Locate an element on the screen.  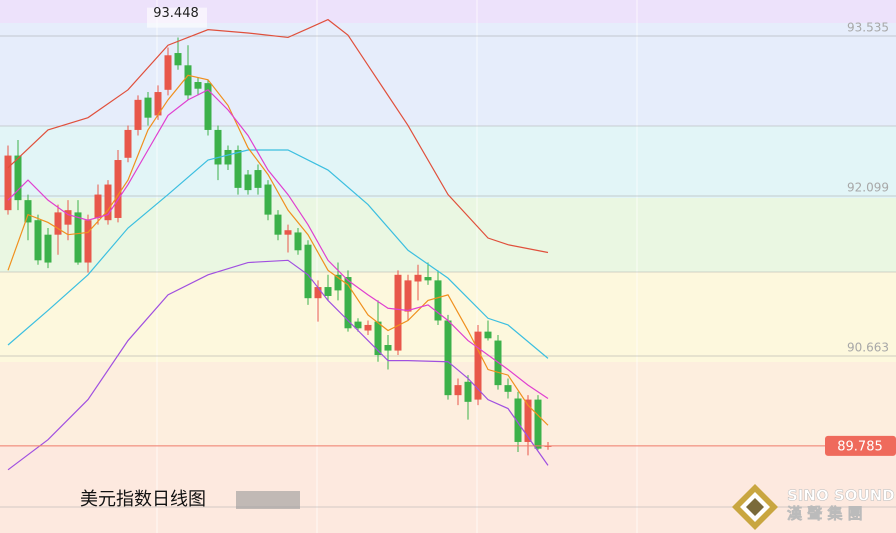
high-label: 93.448 is located at coordinates (176, 13).